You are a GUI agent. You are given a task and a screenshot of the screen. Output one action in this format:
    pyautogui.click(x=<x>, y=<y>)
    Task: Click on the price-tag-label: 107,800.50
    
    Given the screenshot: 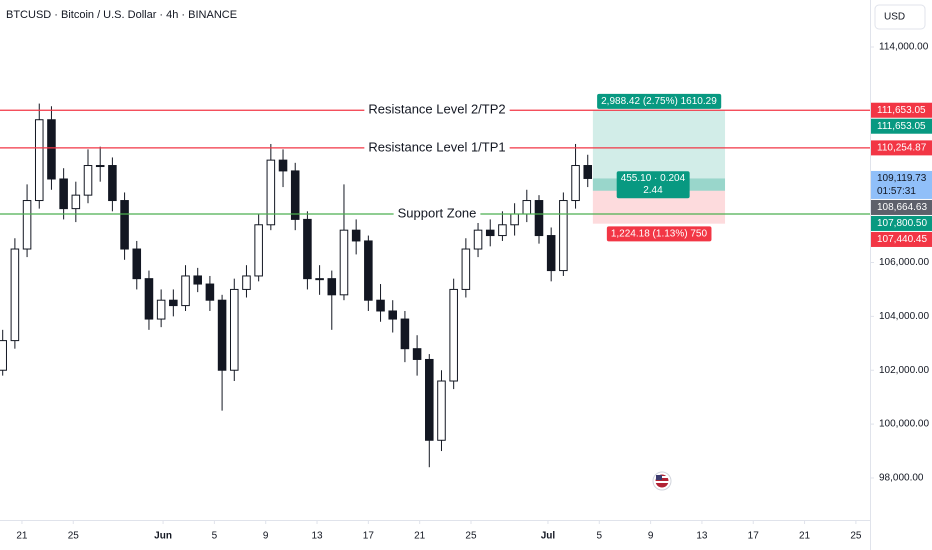 What is the action you would take?
    pyautogui.click(x=902, y=223)
    